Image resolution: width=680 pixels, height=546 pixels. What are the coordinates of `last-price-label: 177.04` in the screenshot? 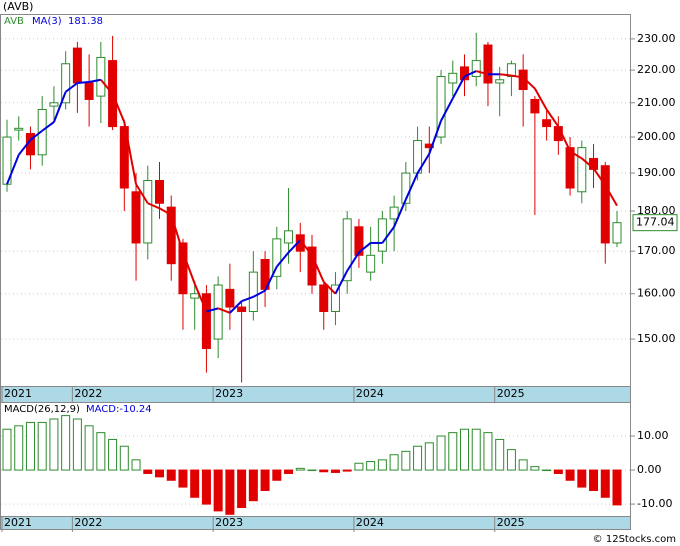 It's located at (655, 222).